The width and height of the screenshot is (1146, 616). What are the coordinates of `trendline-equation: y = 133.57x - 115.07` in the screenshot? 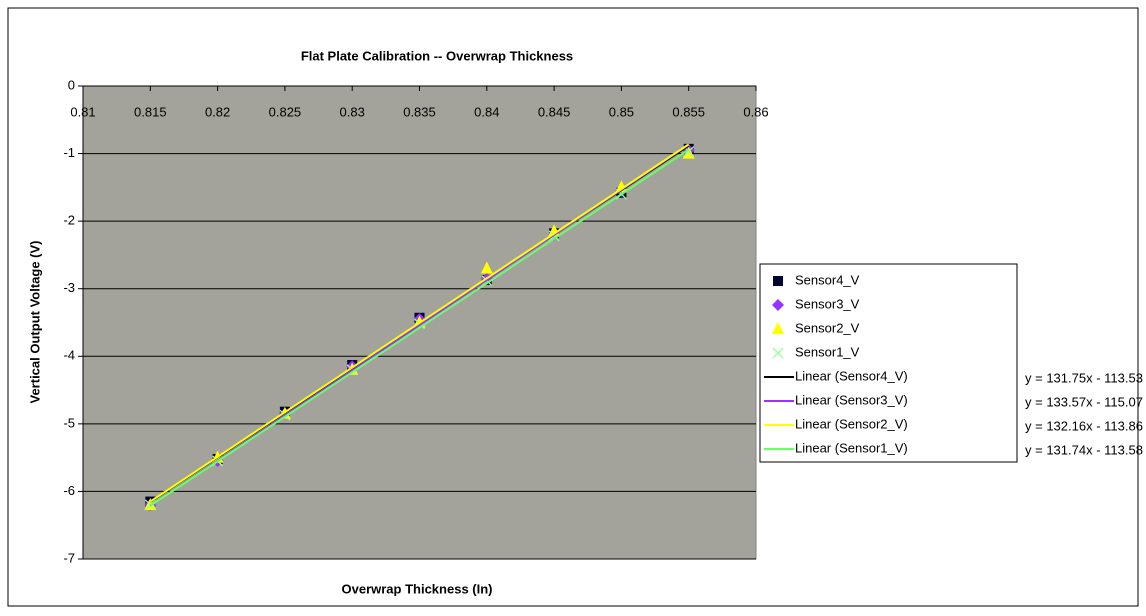 It's located at (1084, 401).